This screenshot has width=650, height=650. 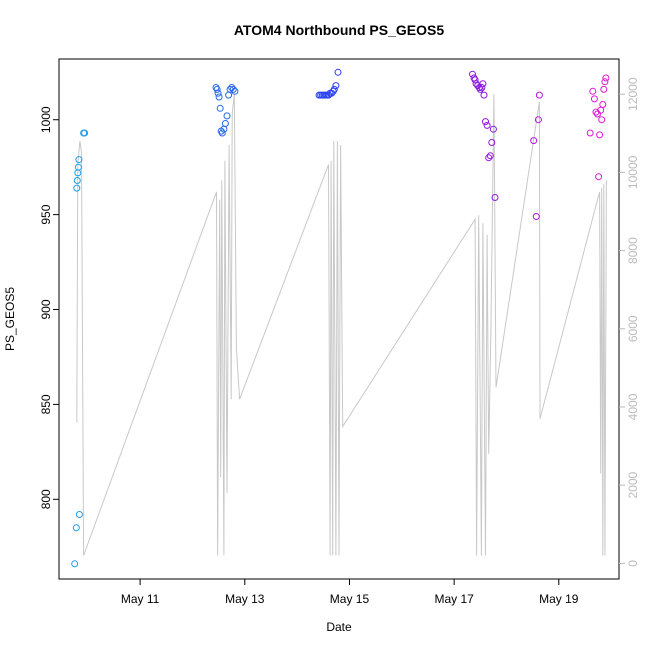 I want to click on y-tick-label: 950, so click(x=46, y=214).